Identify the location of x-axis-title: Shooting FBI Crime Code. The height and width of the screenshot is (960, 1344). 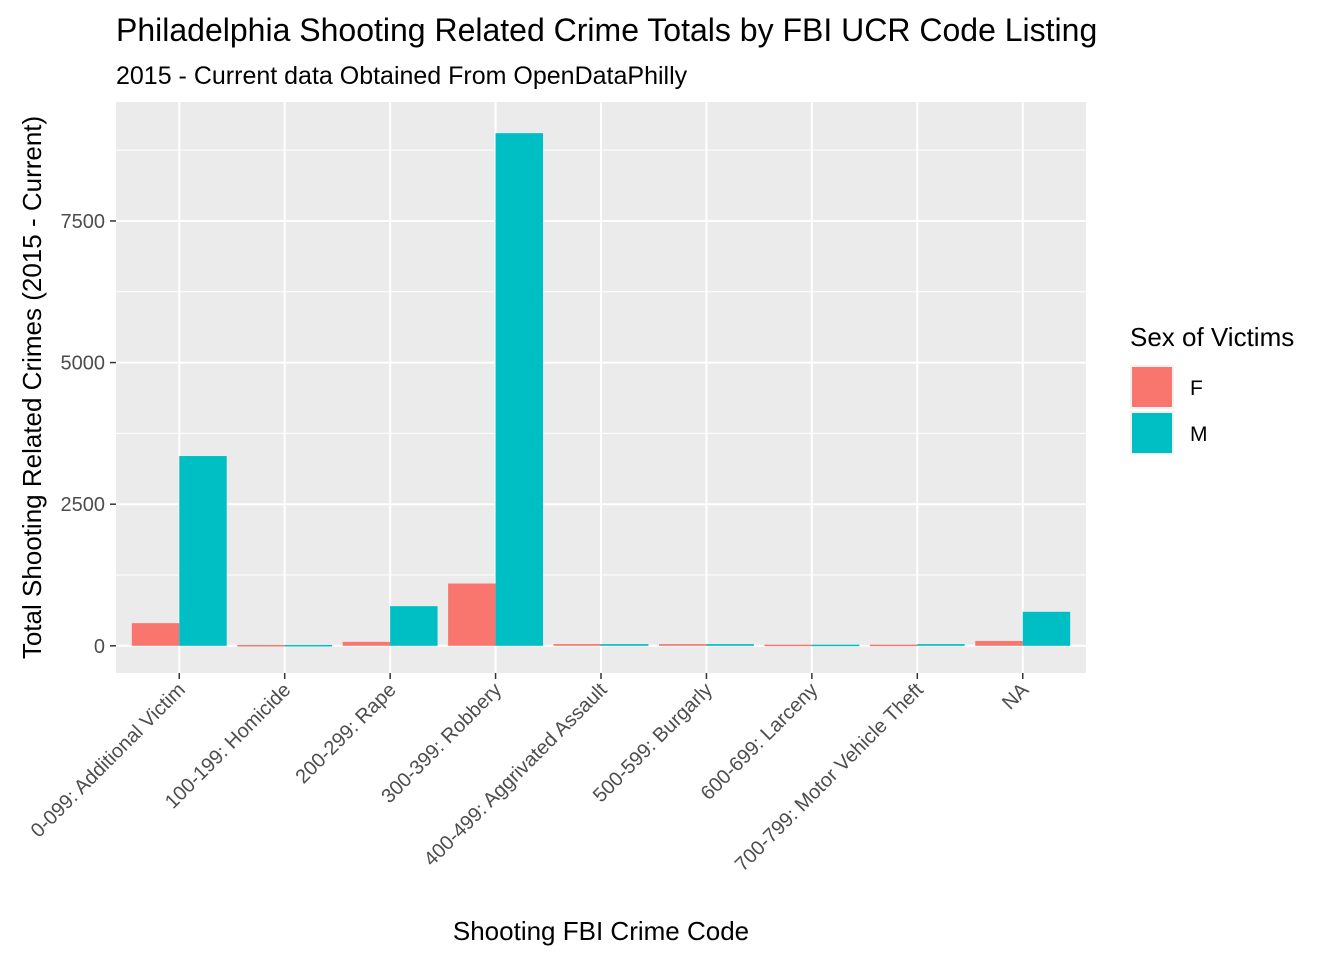
(601, 931).